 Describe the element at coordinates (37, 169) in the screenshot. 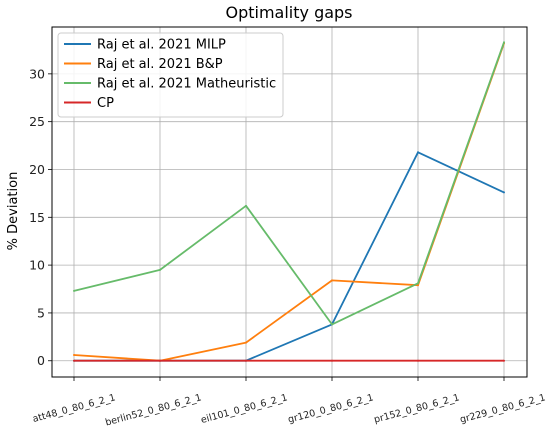

I see `y-tick-label: 20` at that location.